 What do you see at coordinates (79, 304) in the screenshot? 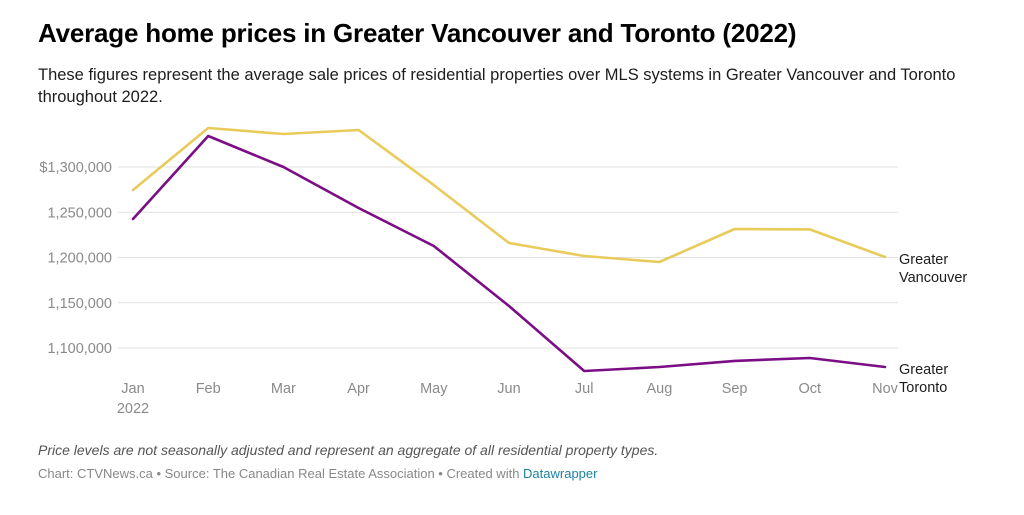
I see `y-tick-label: 1,150,000` at bounding box center [79, 304].